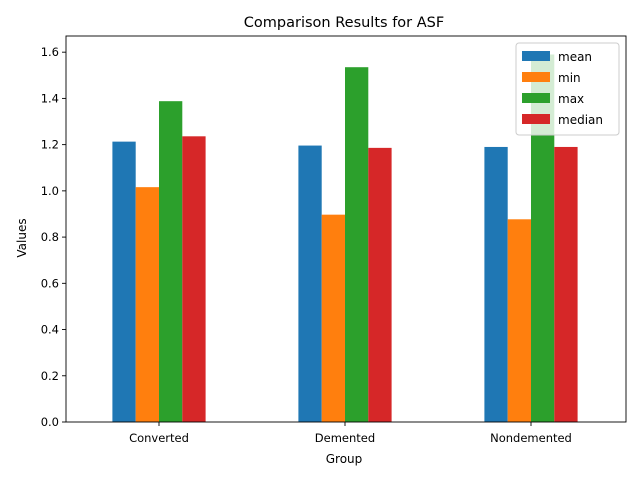 The height and width of the screenshot is (480, 640). Describe the element at coordinates (50, 191) in the screenshot. I see `y-tick-label: 1.0` at that location.